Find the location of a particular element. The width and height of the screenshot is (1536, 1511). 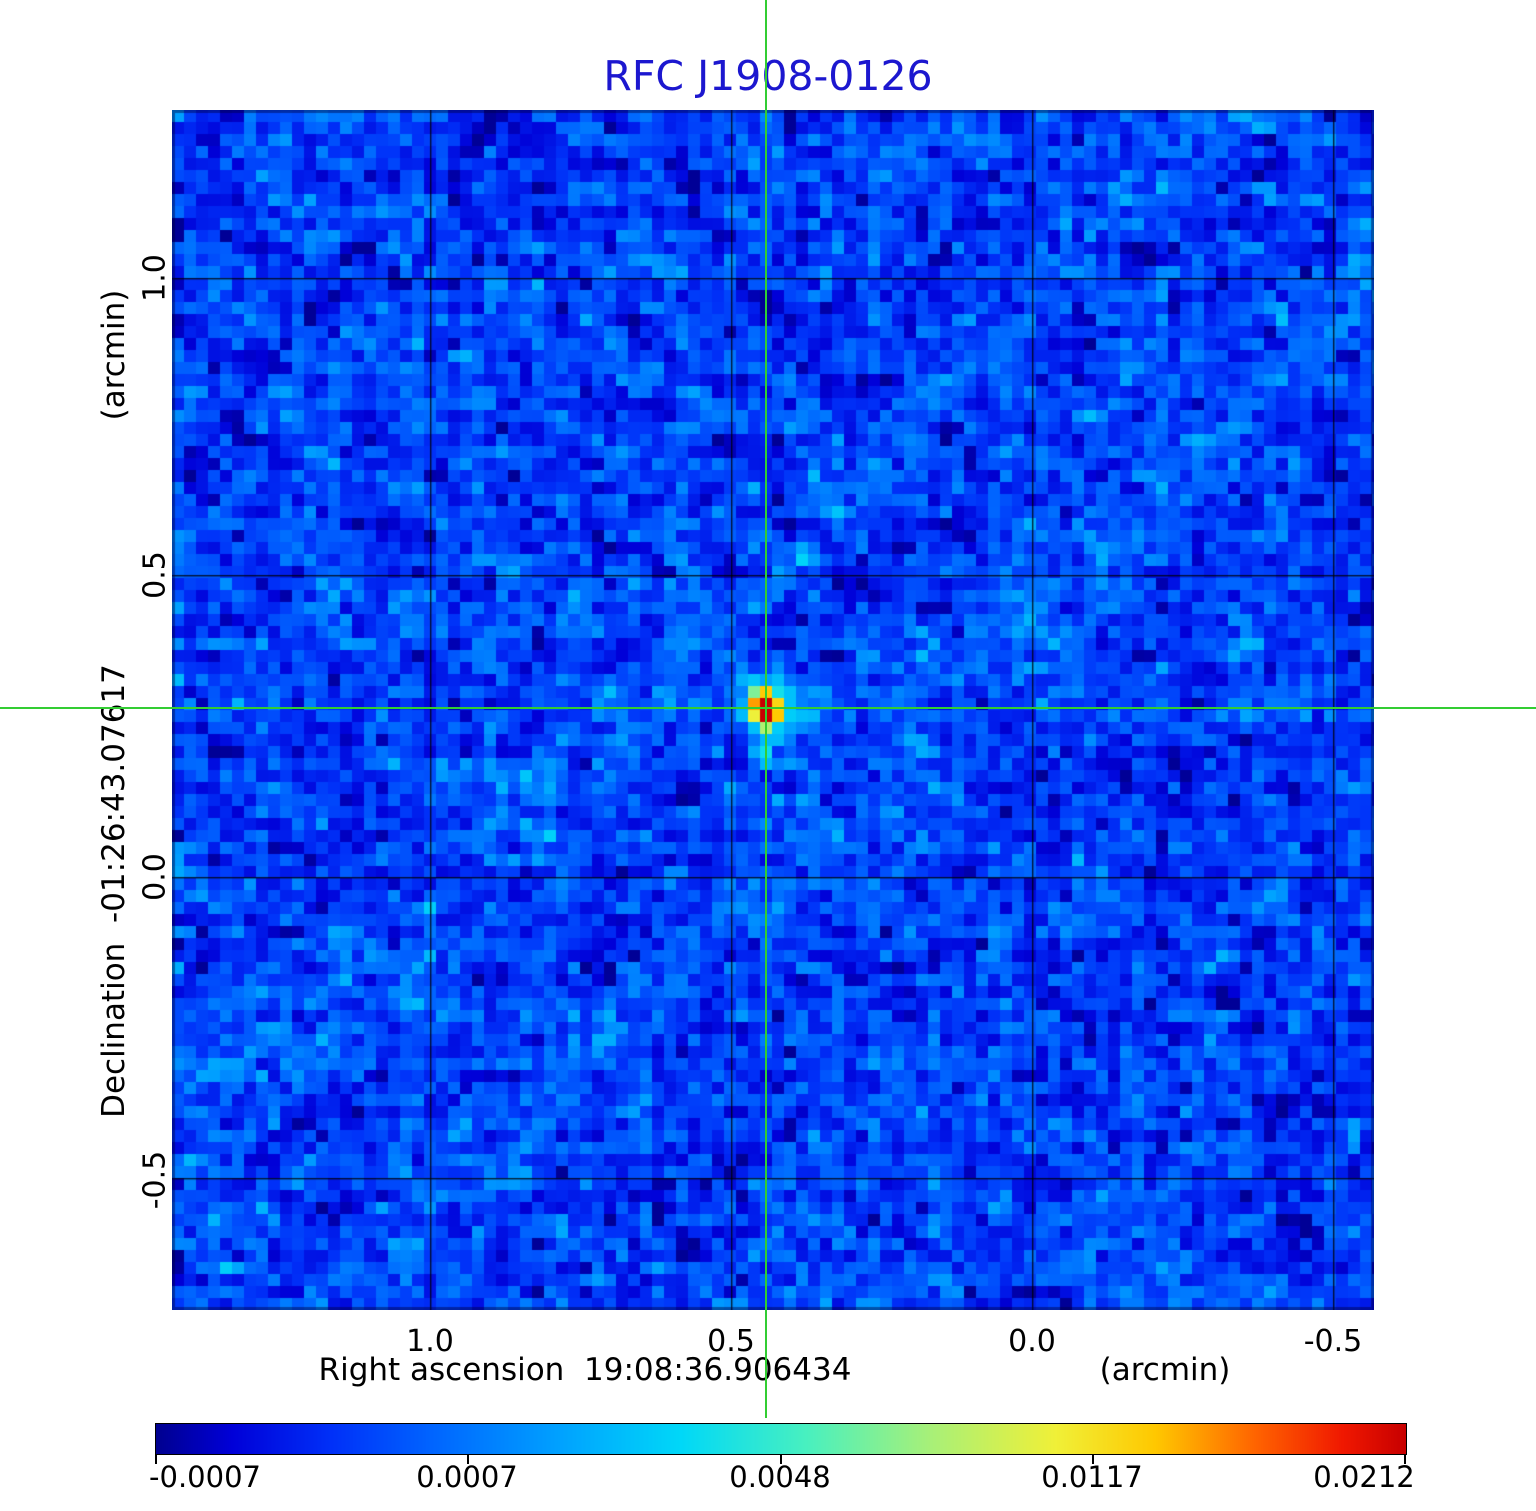

crosshair-horizontal-line is located at coordinates (768, 708).